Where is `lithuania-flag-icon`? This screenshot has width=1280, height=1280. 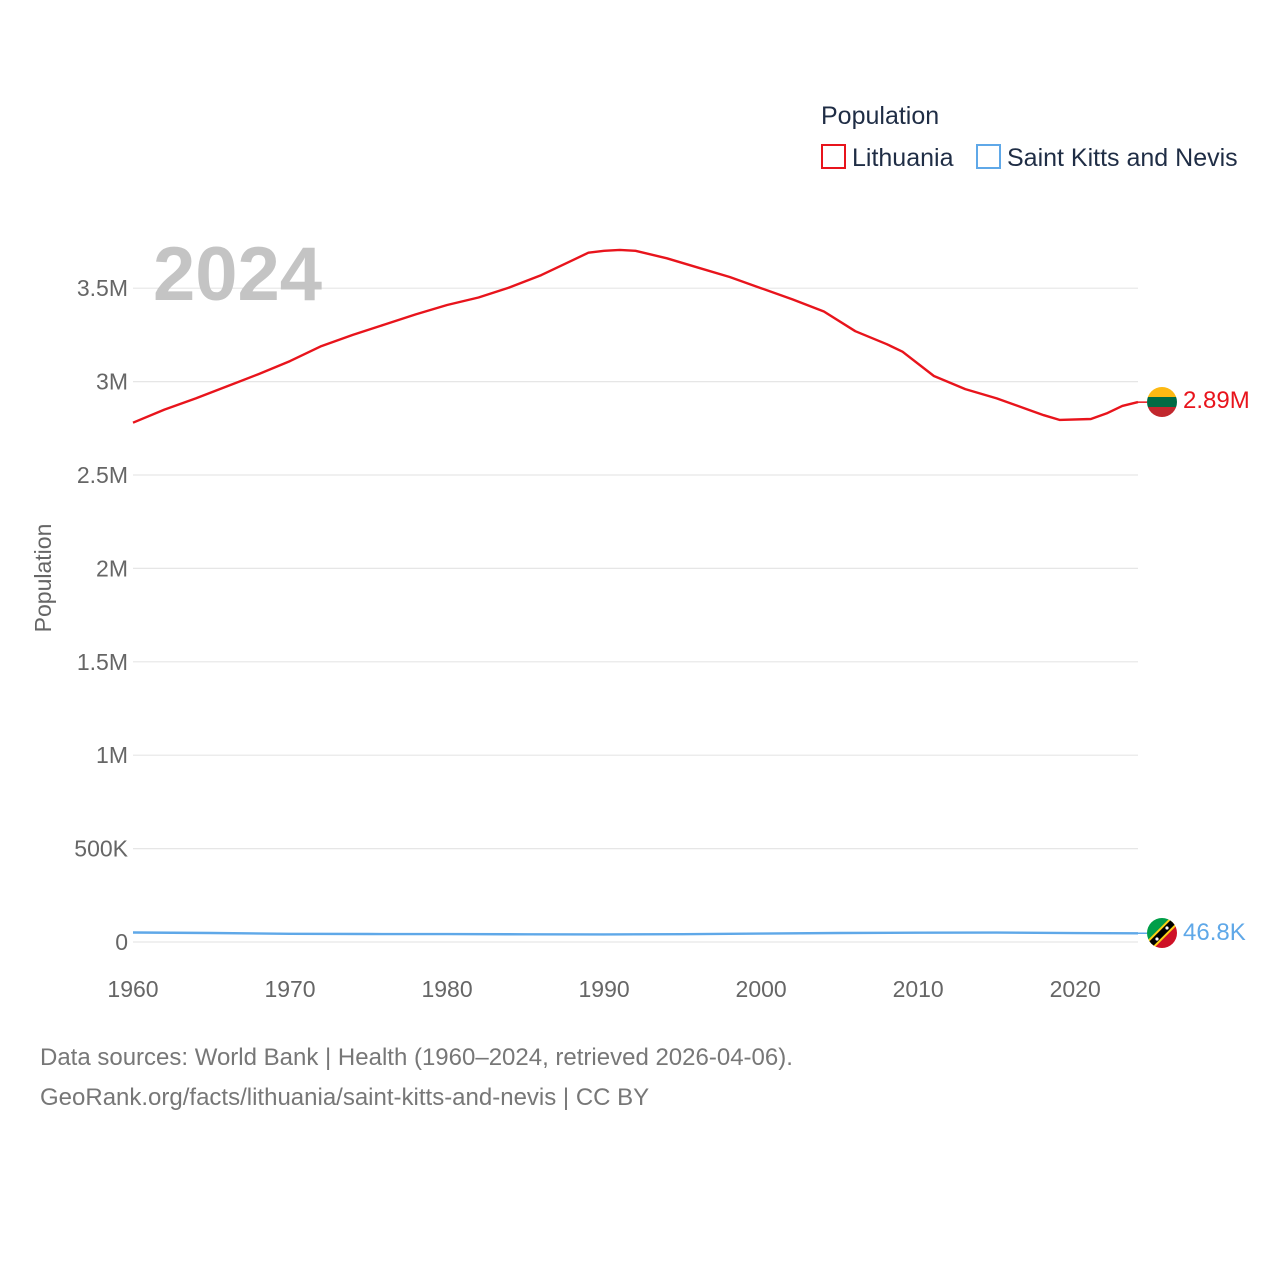
lithuania-flag-icon is located at coordinates (1162, 402).